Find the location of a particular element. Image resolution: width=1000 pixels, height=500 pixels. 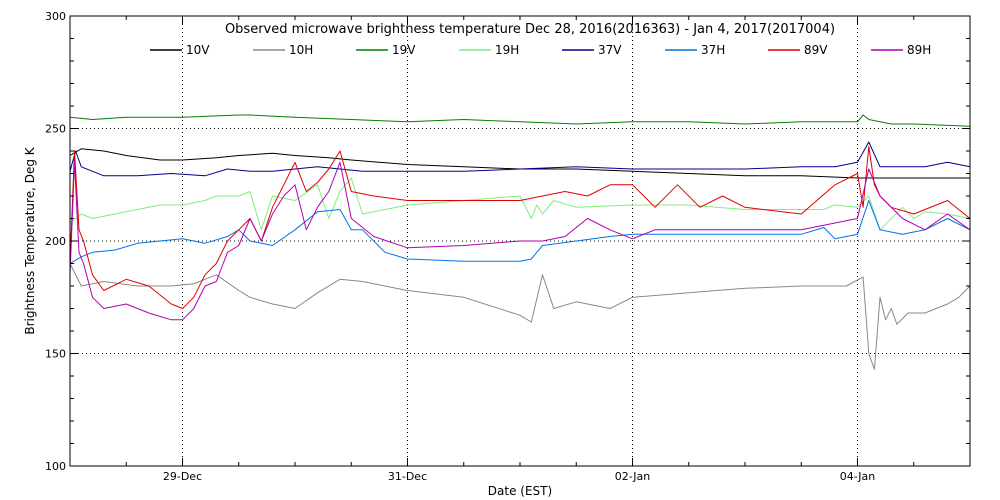

series-line-37v is located at coordinates (520, 159).